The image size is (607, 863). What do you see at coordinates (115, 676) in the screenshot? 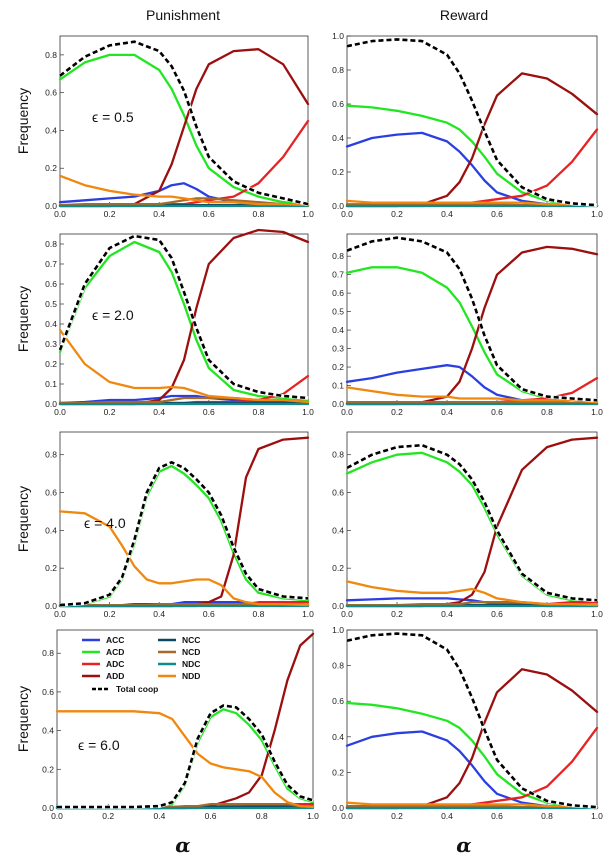
I see `legend-label-add: ADD` at bounding box center [115, 676].